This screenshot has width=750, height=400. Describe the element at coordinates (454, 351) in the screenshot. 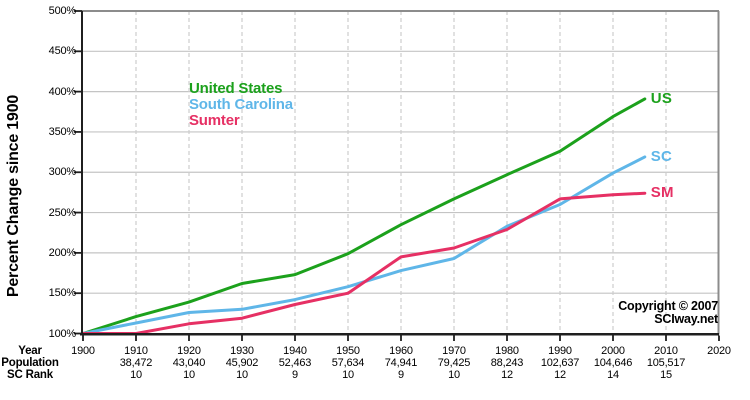

I see `year-label-1970: 1970` at that location.